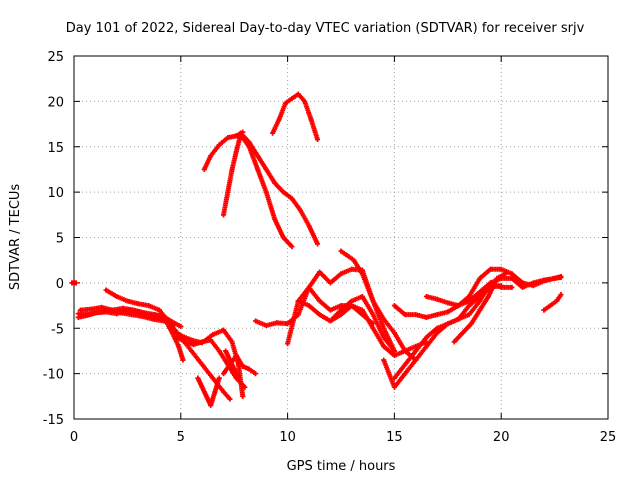  What do you see at coordinates (394, 437) in the screenshot?
I see `x-tick-label: 15` at bounding box center [394, 437].